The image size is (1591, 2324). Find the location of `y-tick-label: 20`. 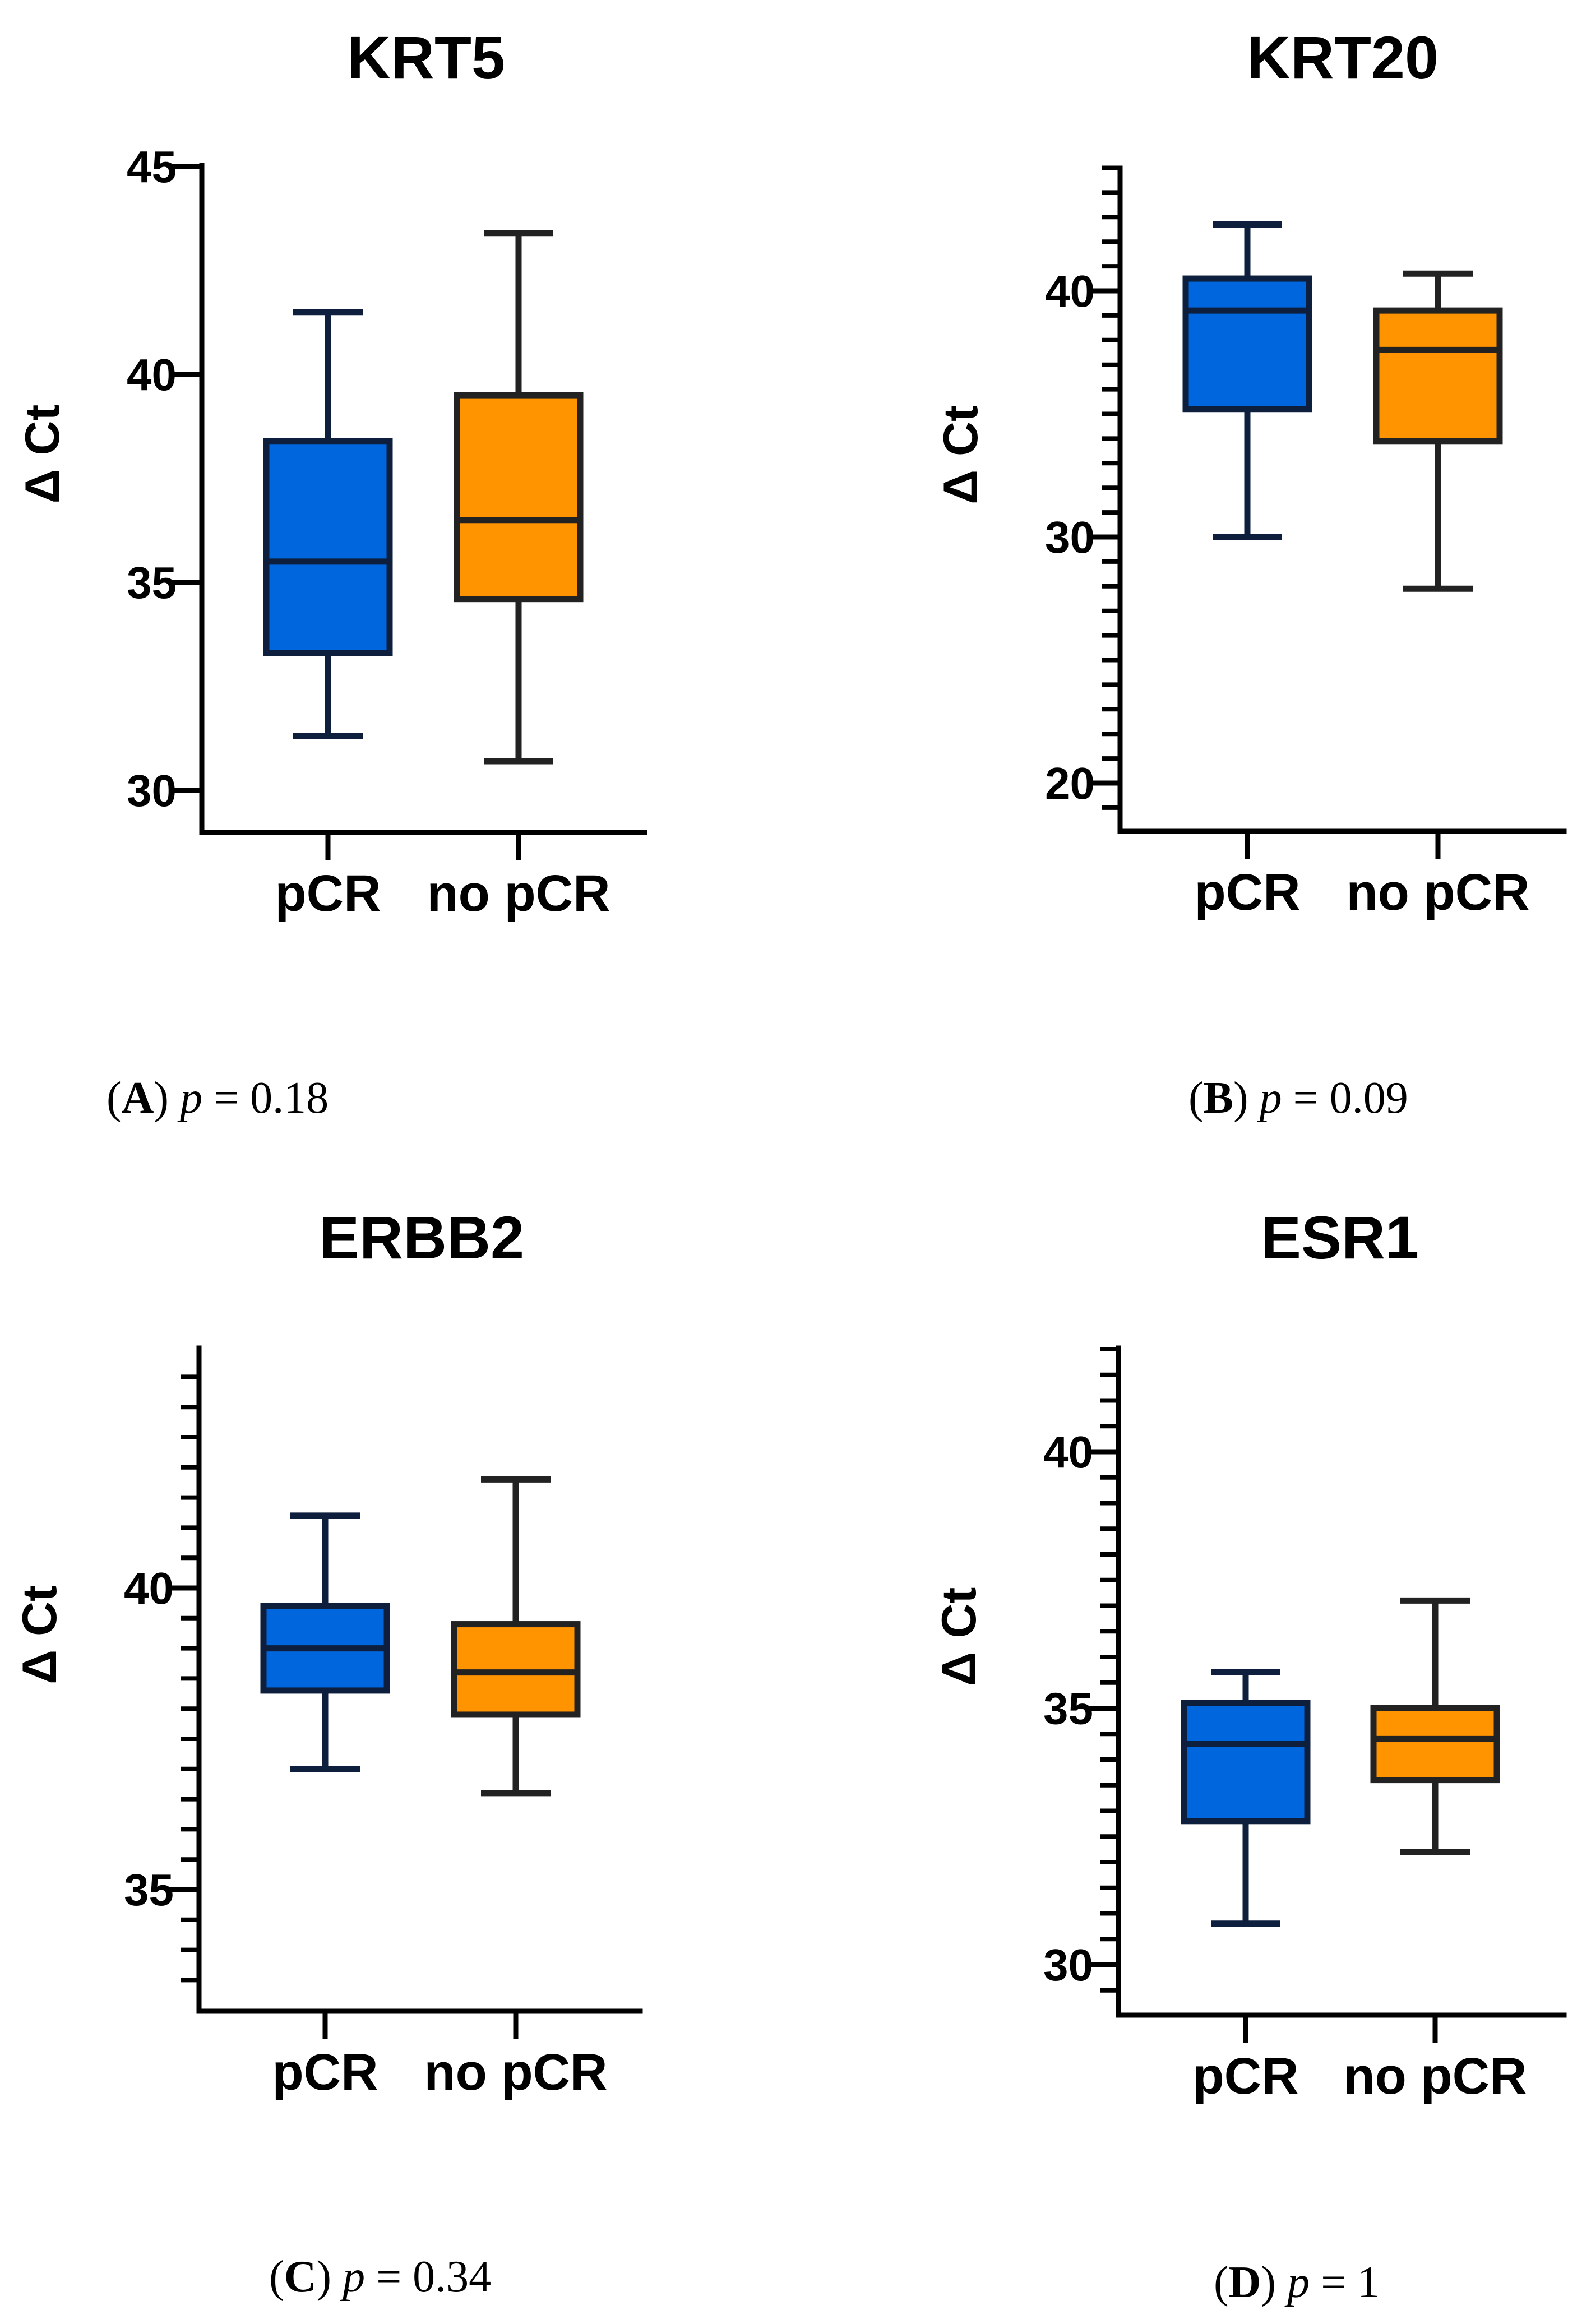

y-tick-label: 20 is located at coordinates (1070, 783).